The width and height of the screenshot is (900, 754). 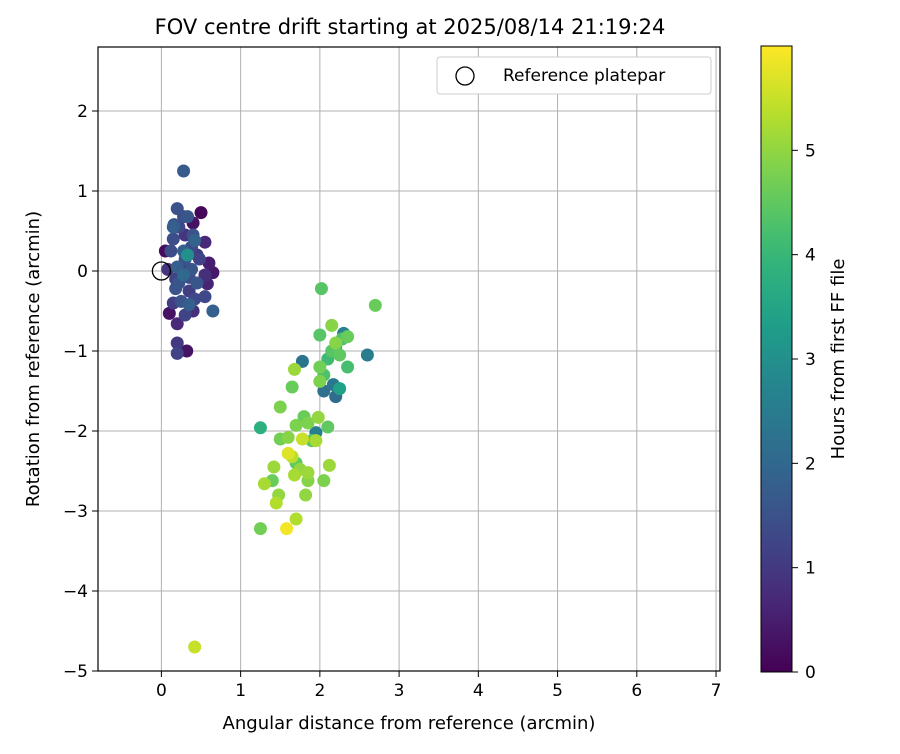 I want to click on x-tick-label: 0, so click(x=161, y=691).